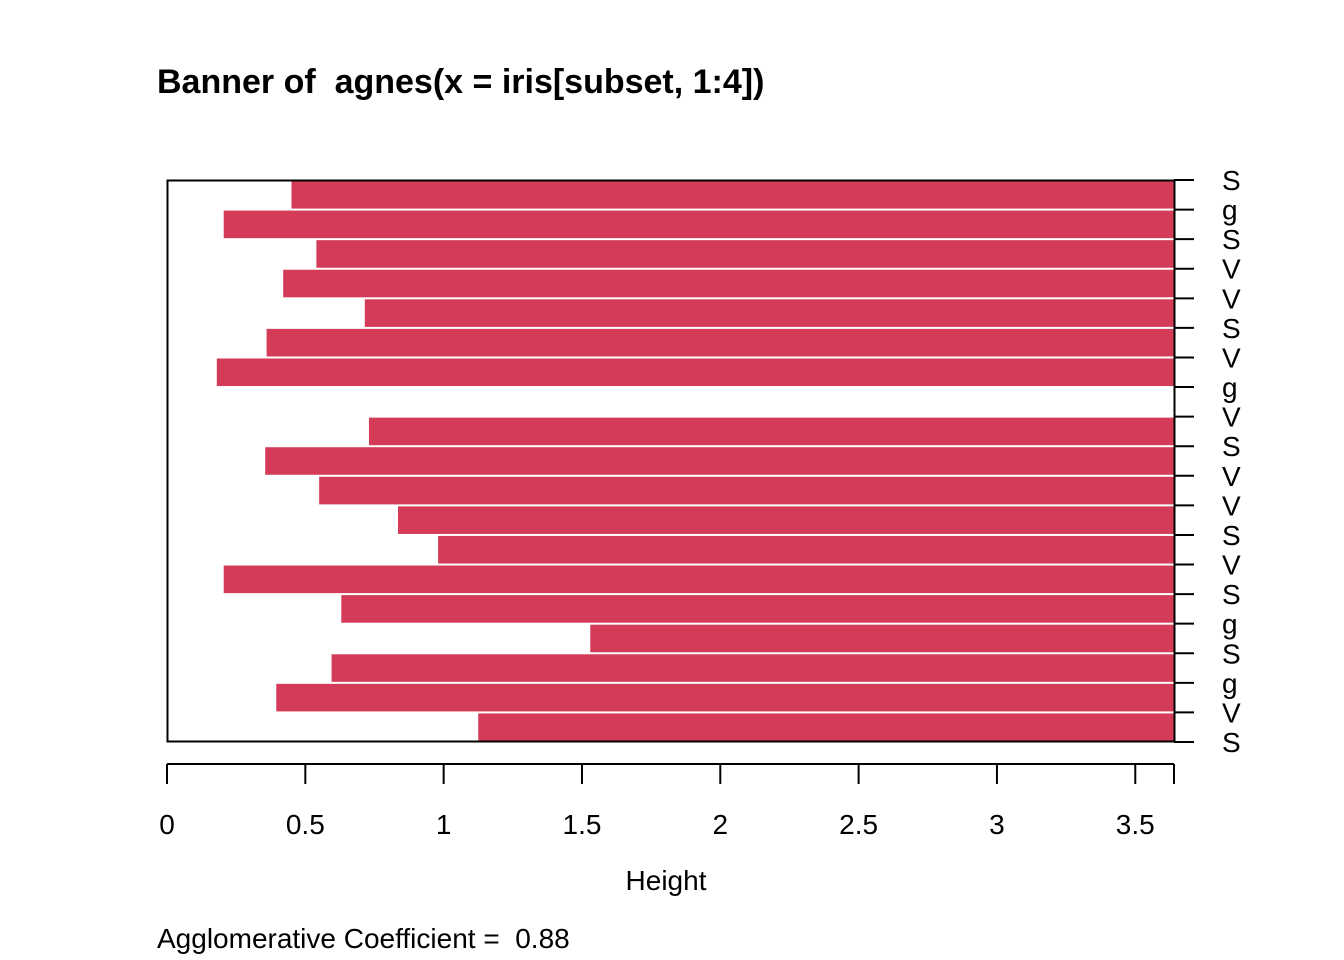 This screenshot has width=1344, height=960. I want to click on x-tick-label: 1, so click(444, 824).